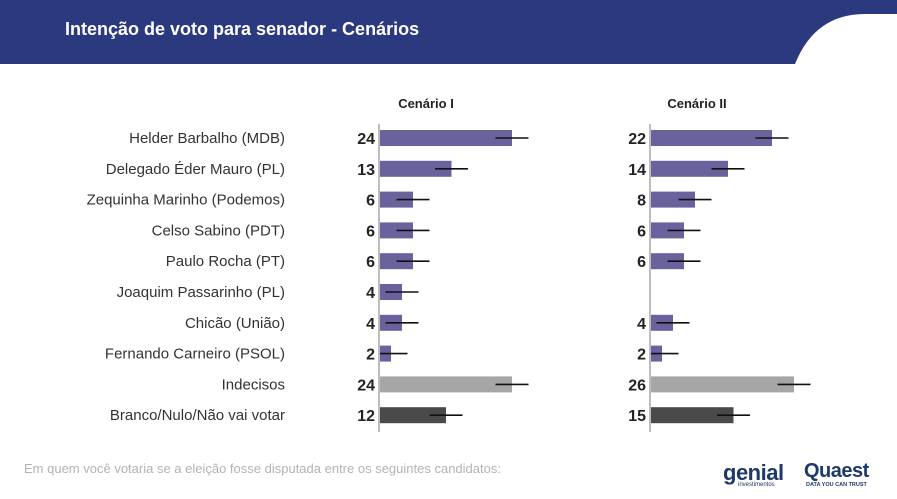 The height and width of the screenshot is (499, 897). Describe the element at coordinates (756, 485) in the screenshot. I see `genial-logo-subtitle: investimentos` at that location.